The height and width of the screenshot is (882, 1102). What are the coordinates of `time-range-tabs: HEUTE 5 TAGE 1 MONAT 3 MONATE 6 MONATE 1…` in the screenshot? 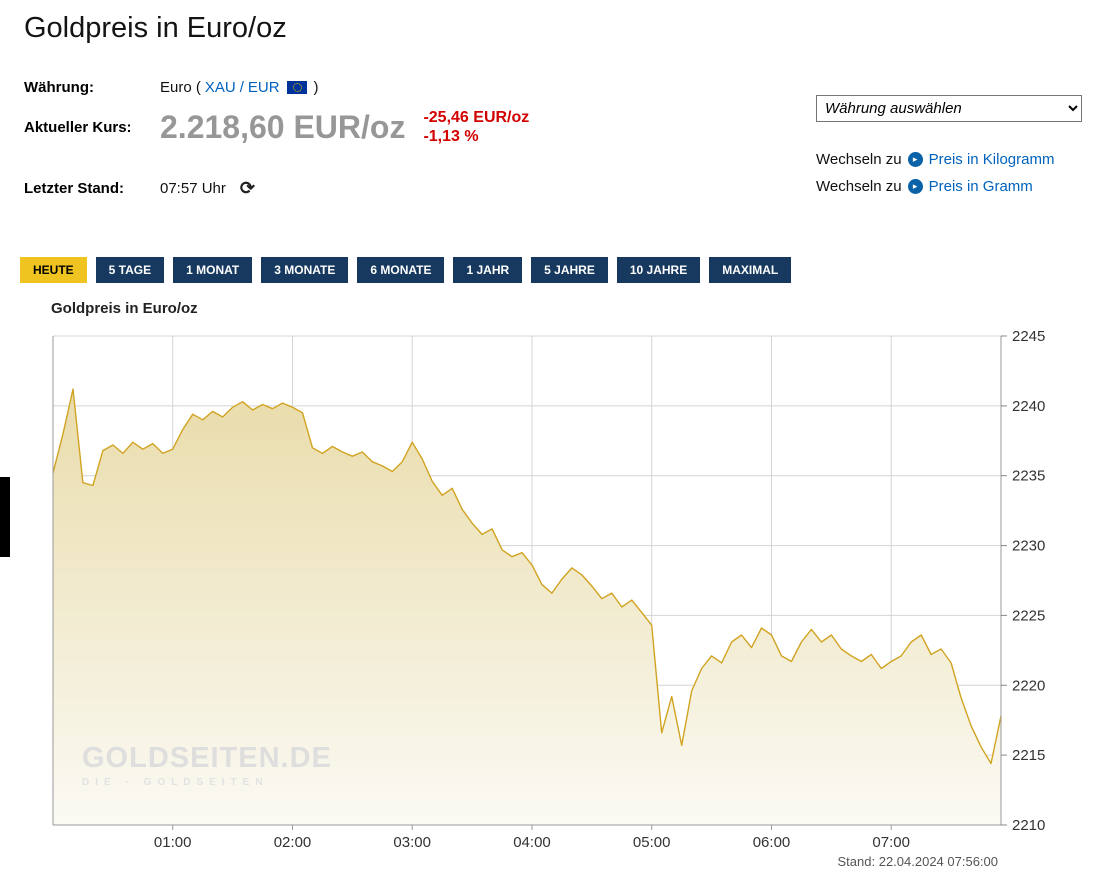 It's located at (406, 270).